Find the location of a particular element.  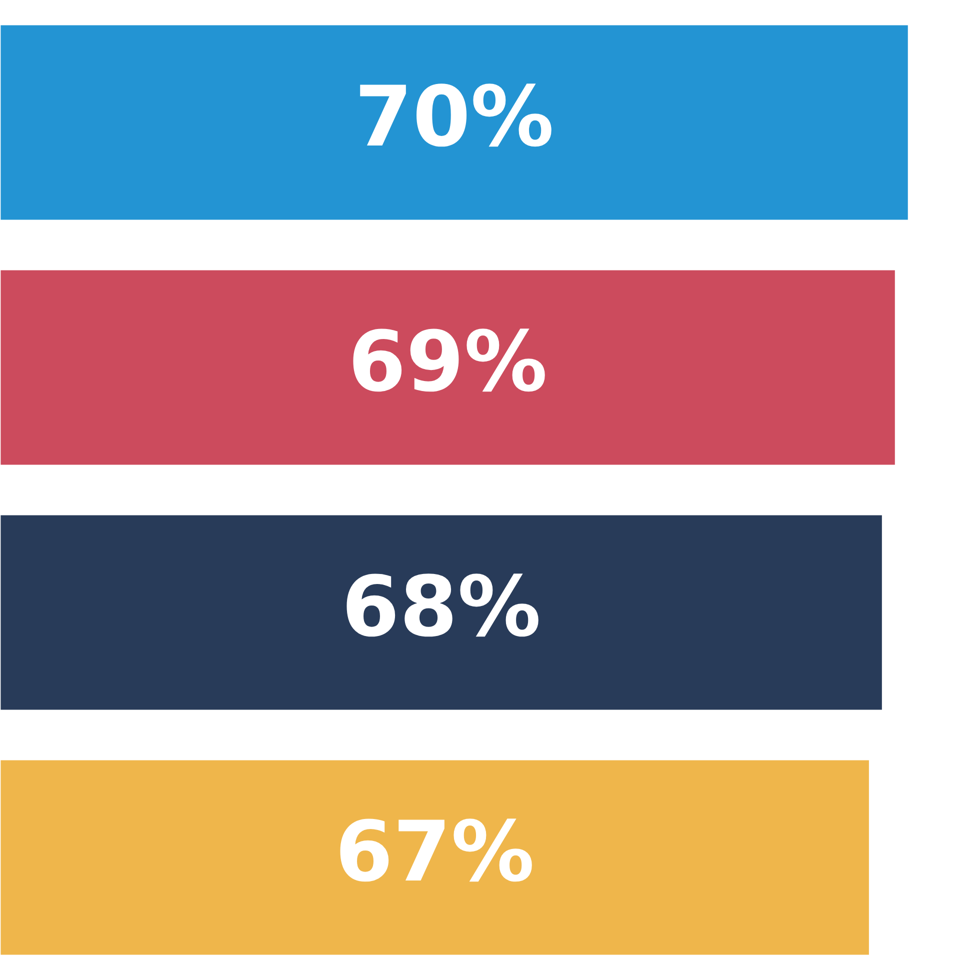

data-label: 69% is located at coordinates (449, 360).